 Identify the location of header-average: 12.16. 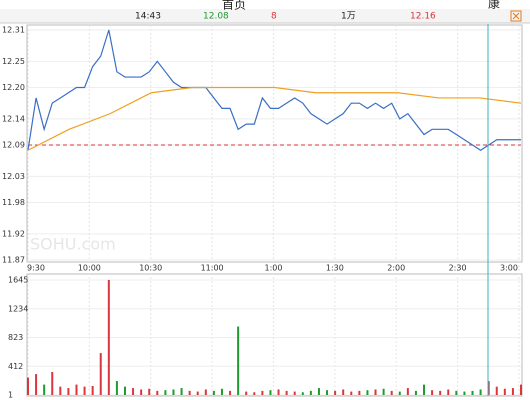
(423, 17).